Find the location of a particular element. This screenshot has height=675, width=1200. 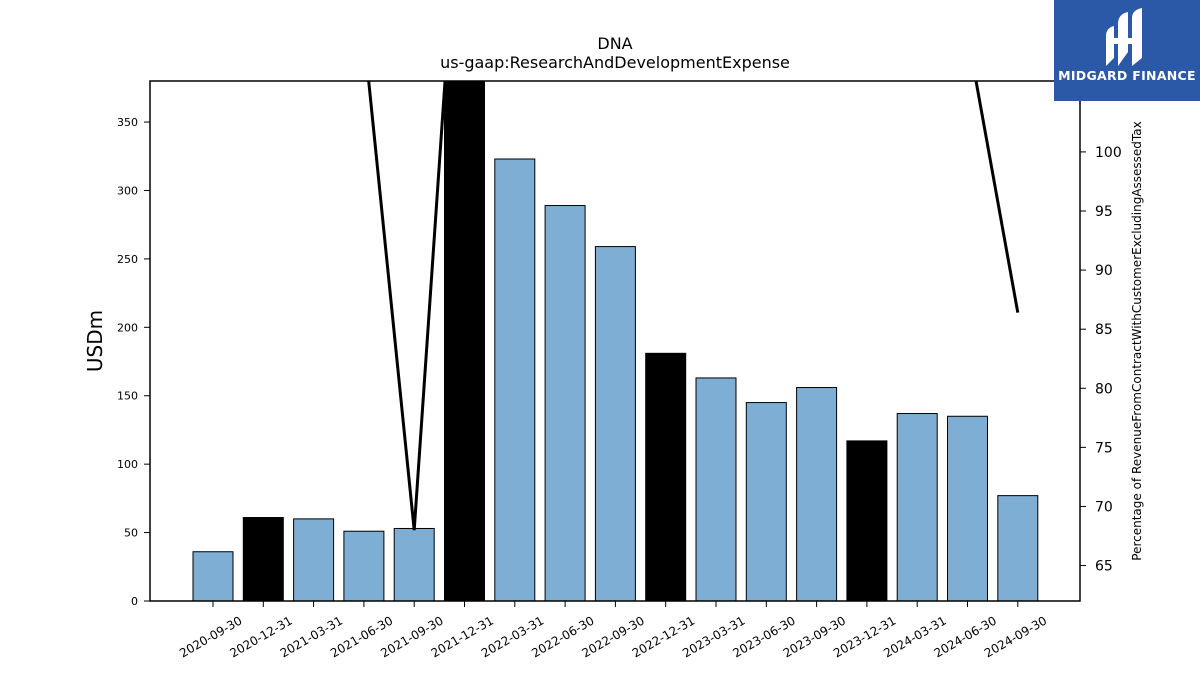

y2-tick-label: 95 is located at coordinates (1104, 212).